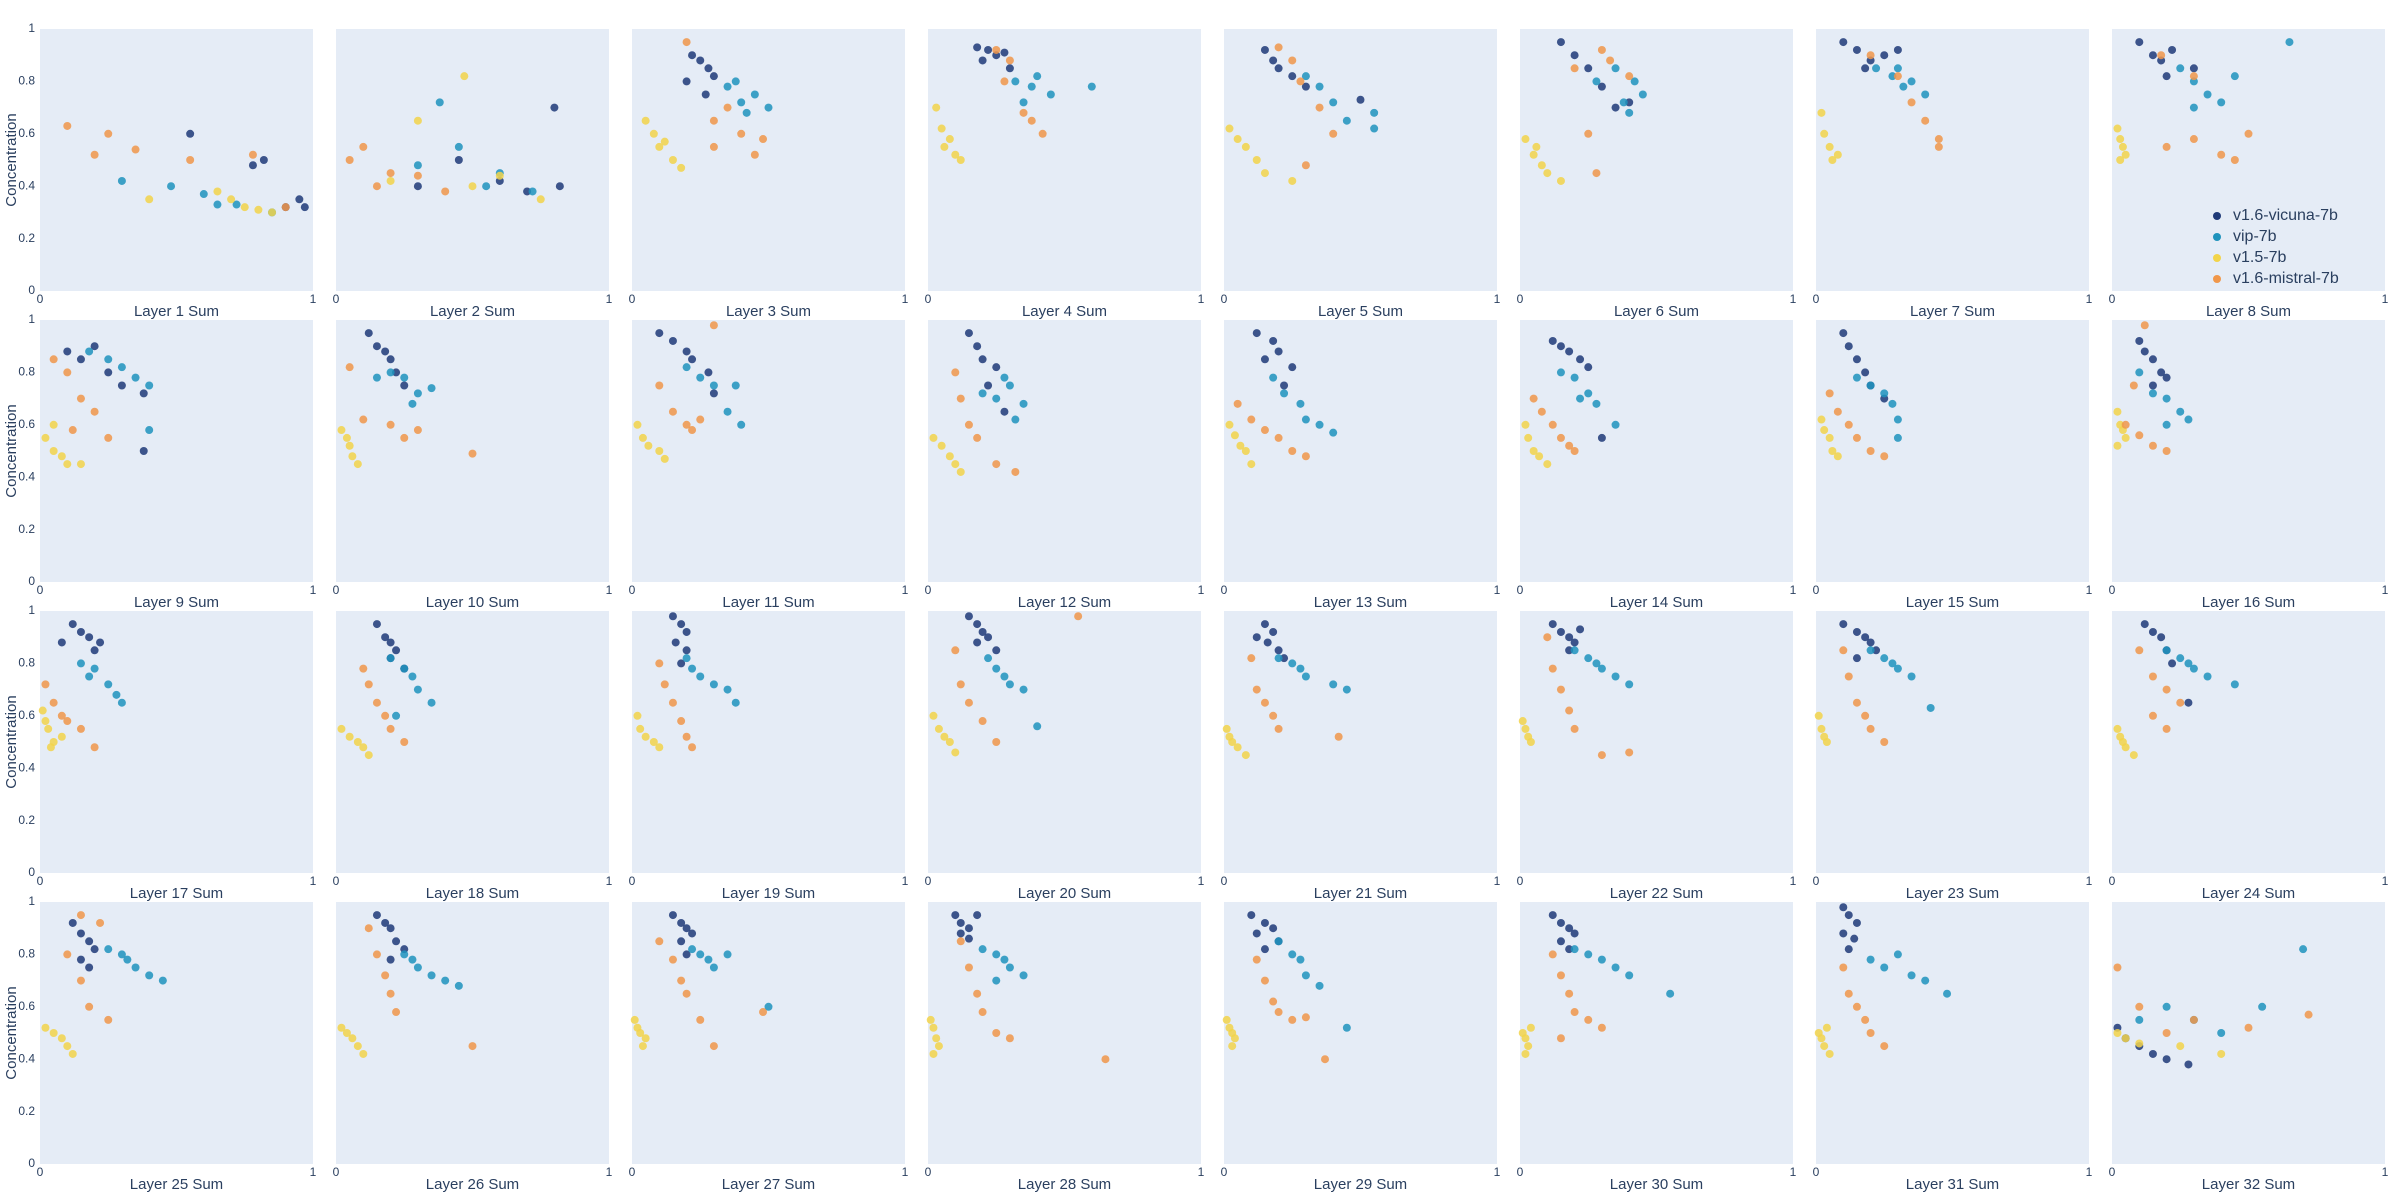 Image resolution: width=2400 pixels, height=1200 pixels. Describe the element at coordinates (26, 133) in the screenshot. I see `y-tick-label: 0.6` at that location.